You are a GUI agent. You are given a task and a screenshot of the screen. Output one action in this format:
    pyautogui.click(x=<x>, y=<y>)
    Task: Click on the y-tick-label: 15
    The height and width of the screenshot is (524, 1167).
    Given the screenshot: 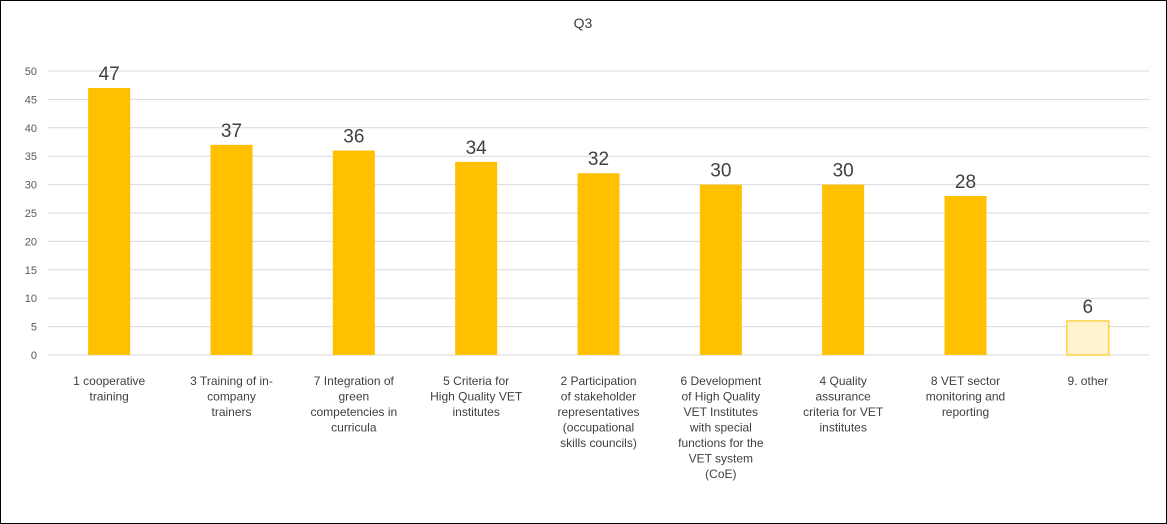 What is the action you would take?
    pyautogui.click(x=31, y=271)
    